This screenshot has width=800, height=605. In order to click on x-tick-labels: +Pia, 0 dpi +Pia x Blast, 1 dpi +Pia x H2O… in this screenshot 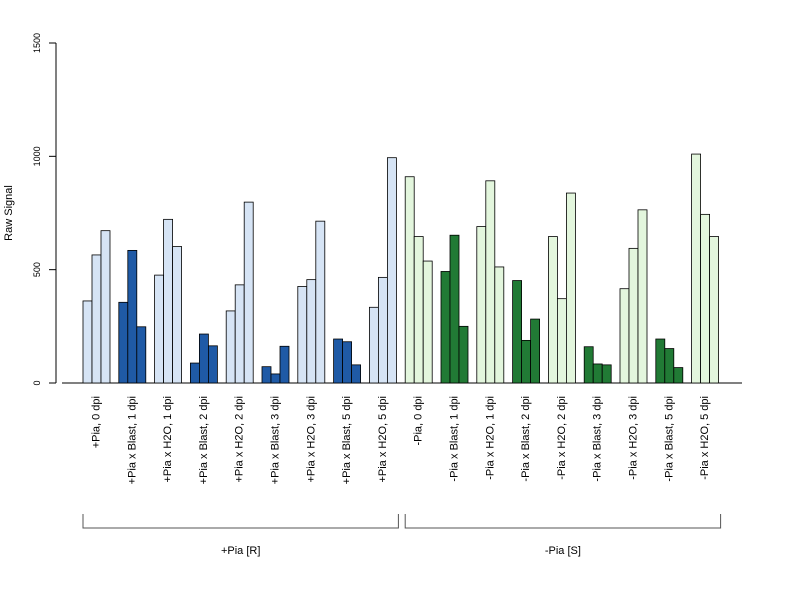, I will do `click(401, 440)`.